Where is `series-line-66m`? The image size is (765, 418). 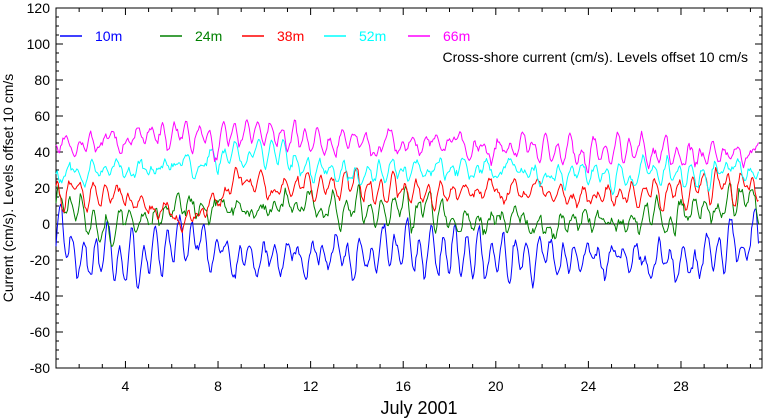 series-line-66m is located at coordinates (407, 146).